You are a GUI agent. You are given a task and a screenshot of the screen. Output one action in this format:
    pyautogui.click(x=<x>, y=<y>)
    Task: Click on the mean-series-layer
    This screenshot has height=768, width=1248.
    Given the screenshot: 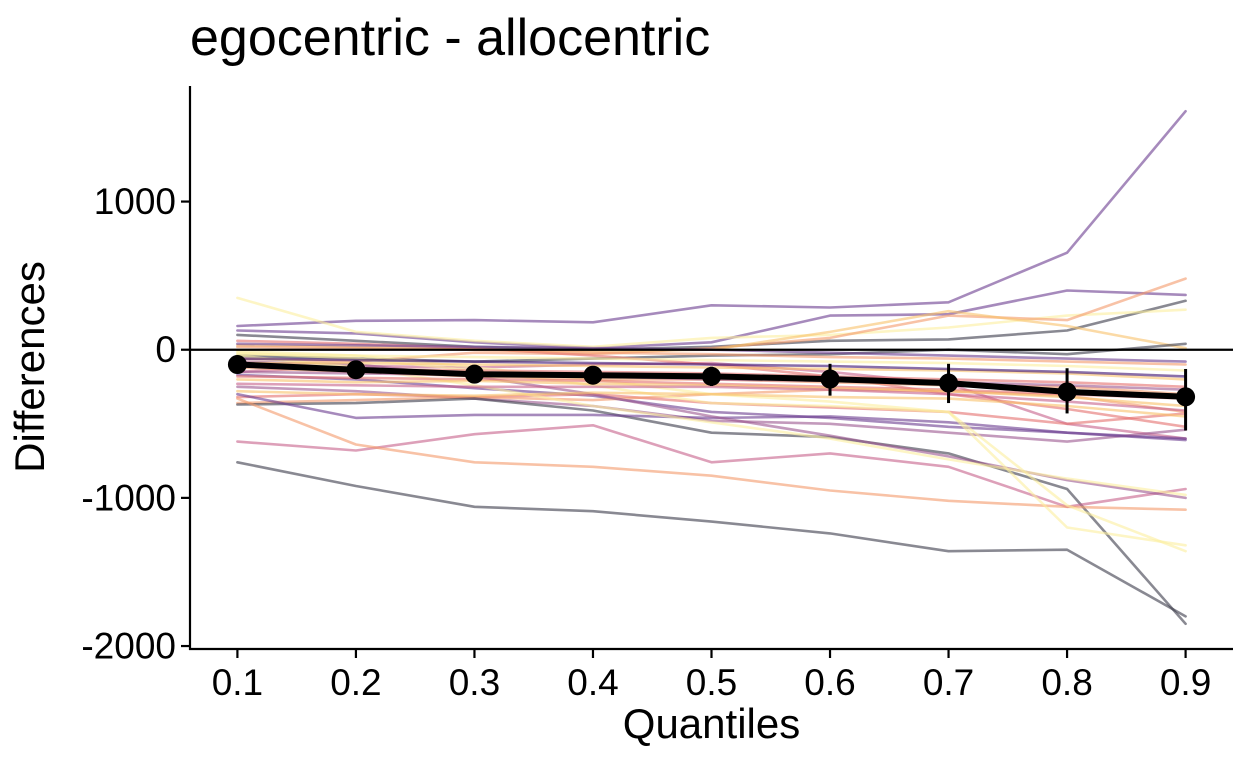 What is the action you would take?
    pyautogui.click(x=711, y=393)
    